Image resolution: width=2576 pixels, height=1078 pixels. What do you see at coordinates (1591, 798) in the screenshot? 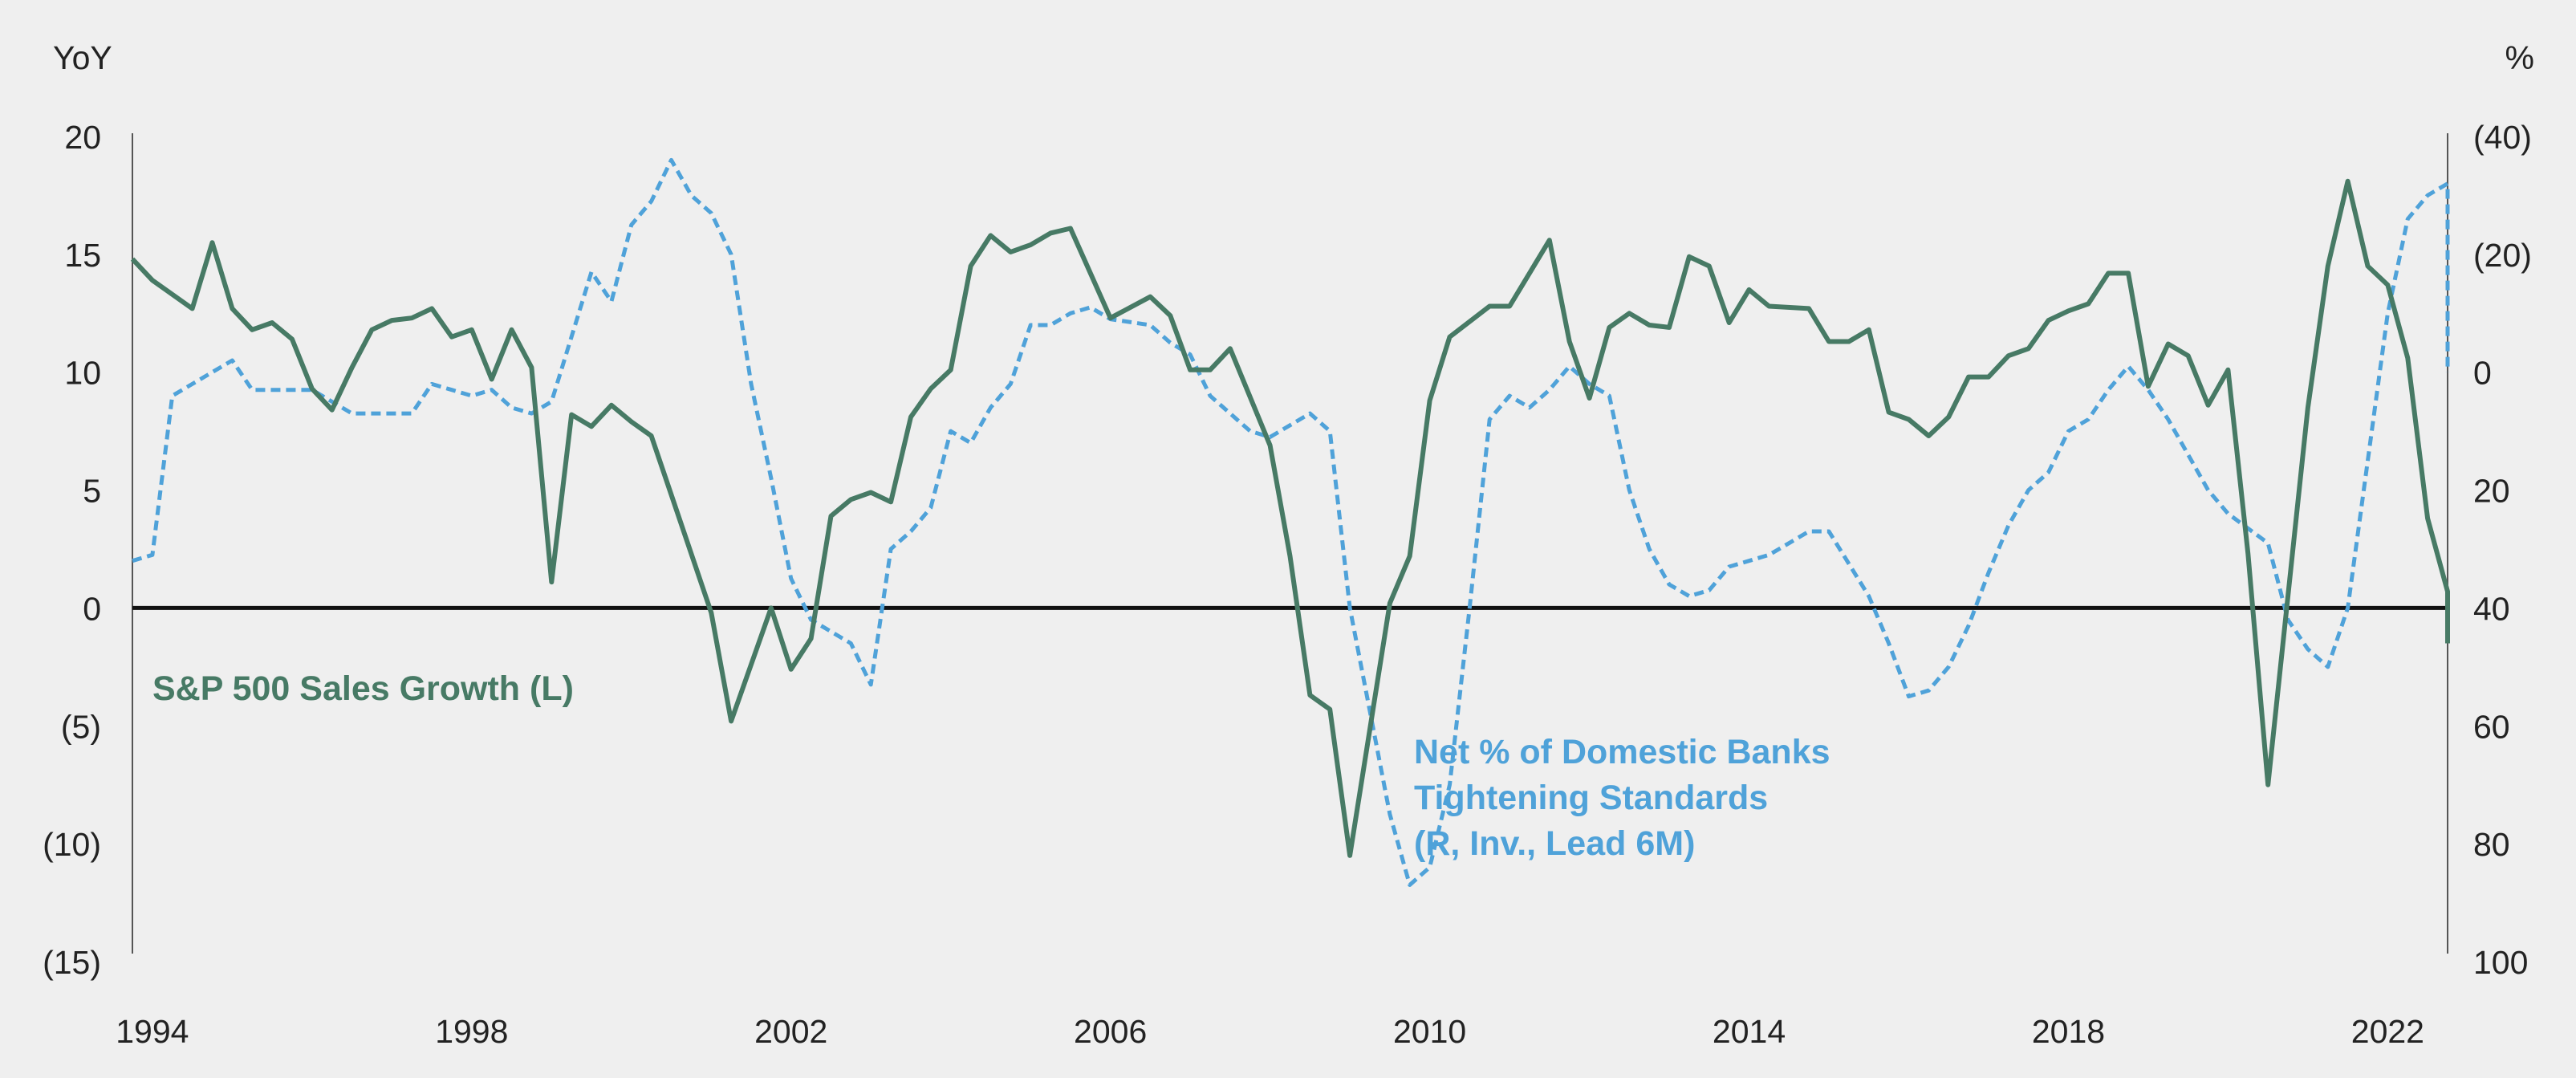
I see `bank-tightening-label-2: Tightening Standards` at bounding box center [1591, 798].